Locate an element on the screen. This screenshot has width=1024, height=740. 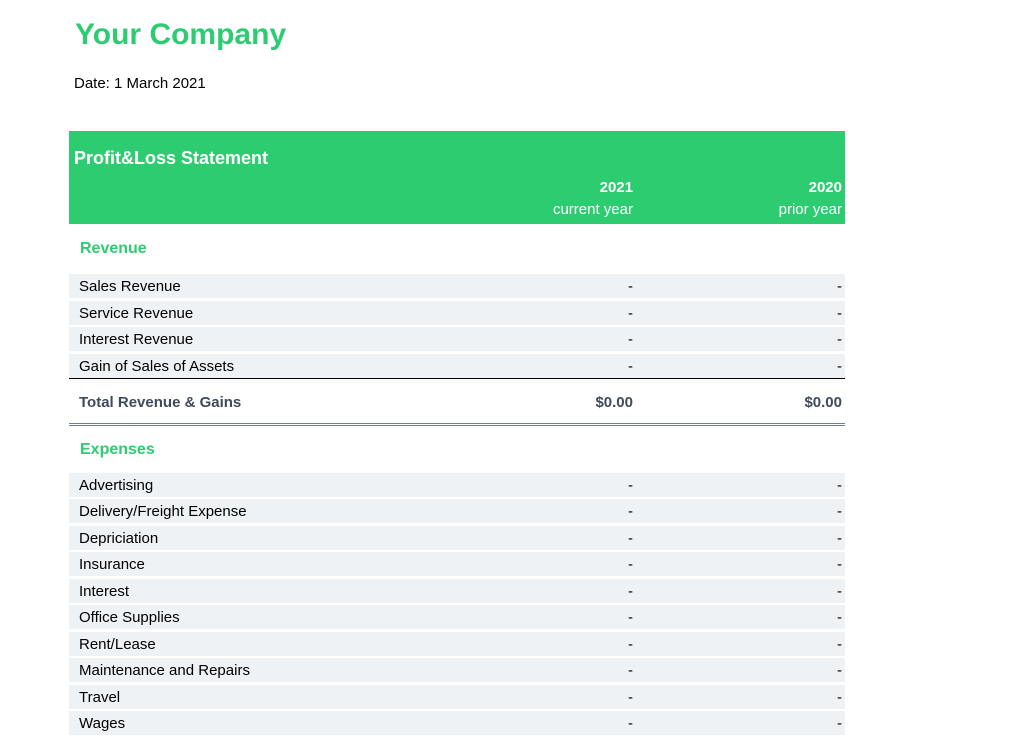
row-label: Travel is located at coordinates (100, 697).